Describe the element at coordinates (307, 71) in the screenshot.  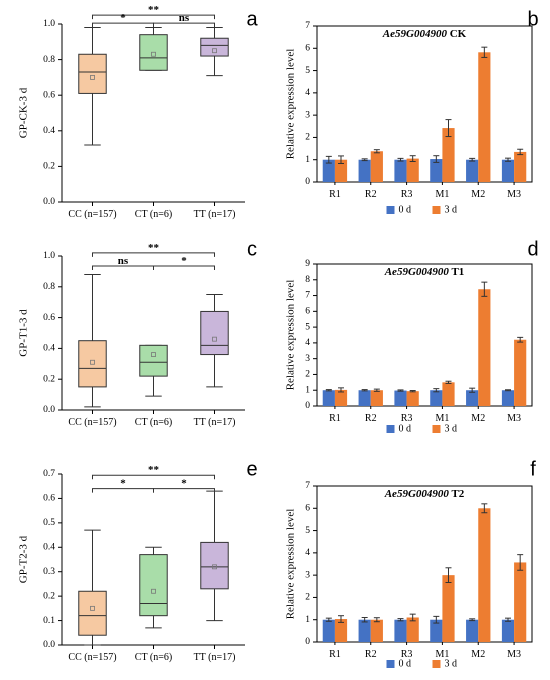
I see `y-tick-label: 5` at that location.